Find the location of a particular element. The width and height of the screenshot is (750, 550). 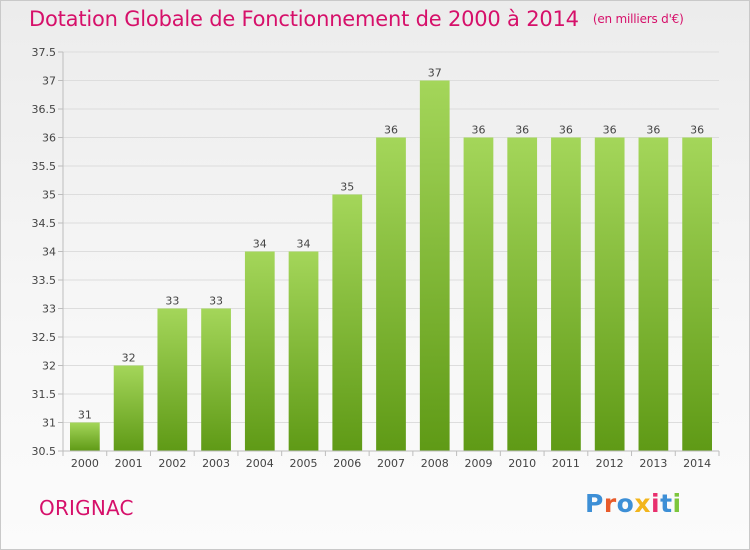

bar-value-label: 37 is located at coordinates (435, 73).